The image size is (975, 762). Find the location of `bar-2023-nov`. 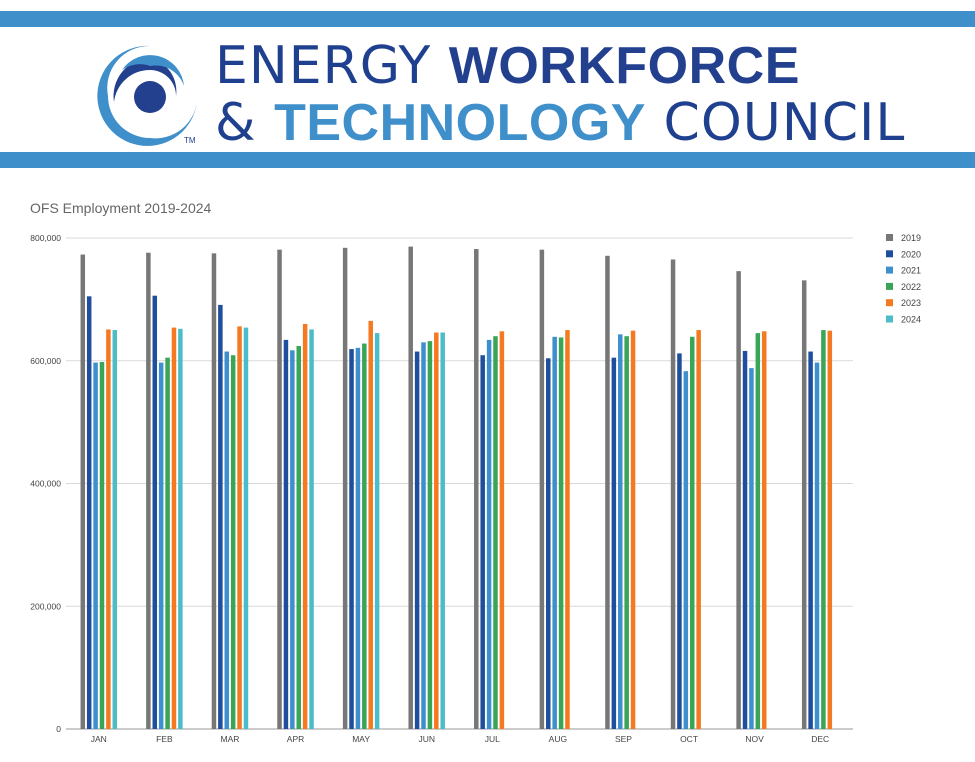

bar-2023-nov is located at coordinates (764, 530).